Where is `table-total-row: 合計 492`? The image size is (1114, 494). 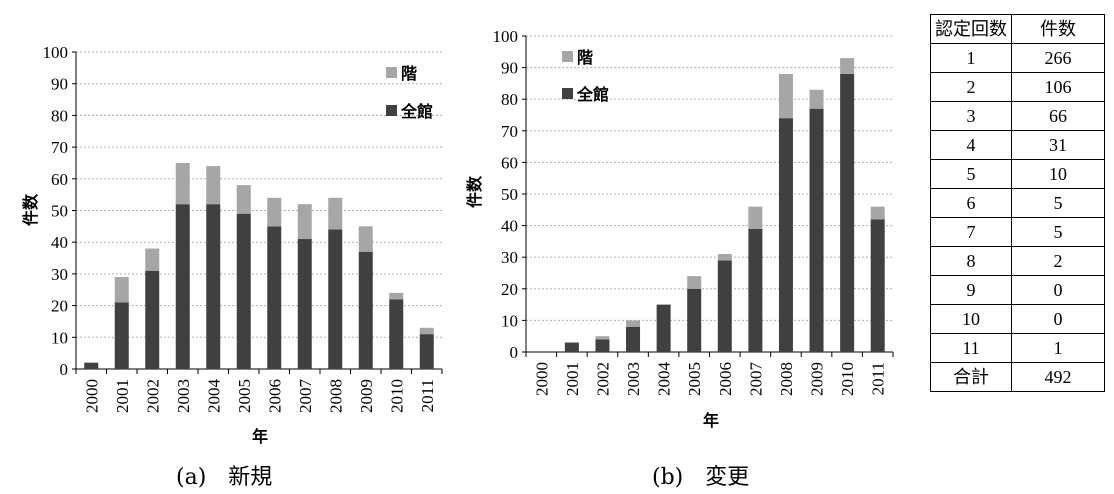 table-total-row: 合計 492 is located at coordinates (1017, 377).